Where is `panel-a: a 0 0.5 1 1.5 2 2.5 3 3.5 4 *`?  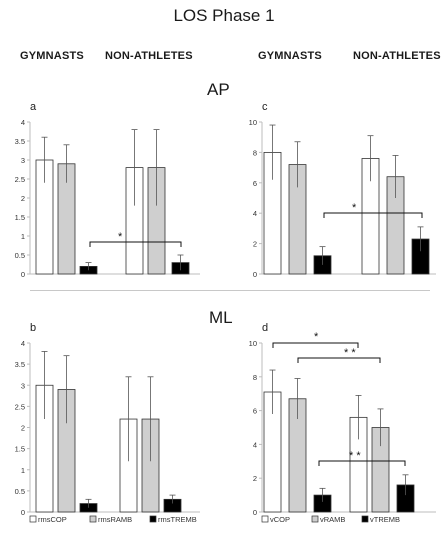 panel-a: a 0 0.5 1 1.5 2 2.5 3 3.5 4 * is located at coordinates (107, 190).